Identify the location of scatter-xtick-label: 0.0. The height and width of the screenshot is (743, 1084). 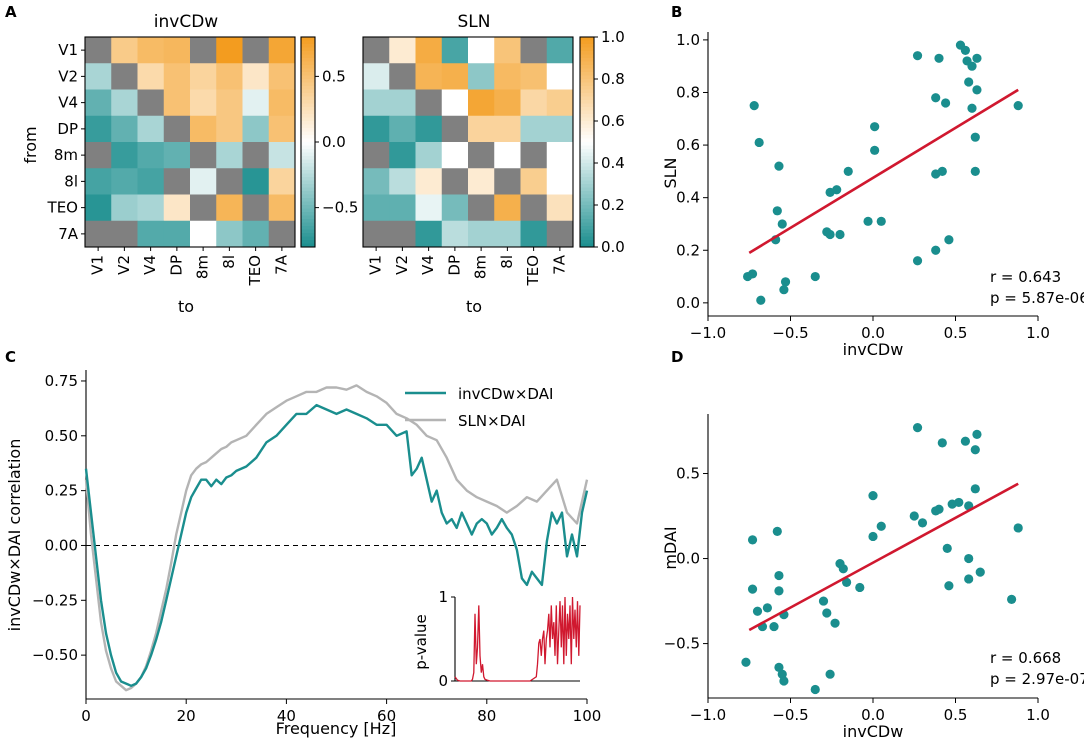
(873, 333).